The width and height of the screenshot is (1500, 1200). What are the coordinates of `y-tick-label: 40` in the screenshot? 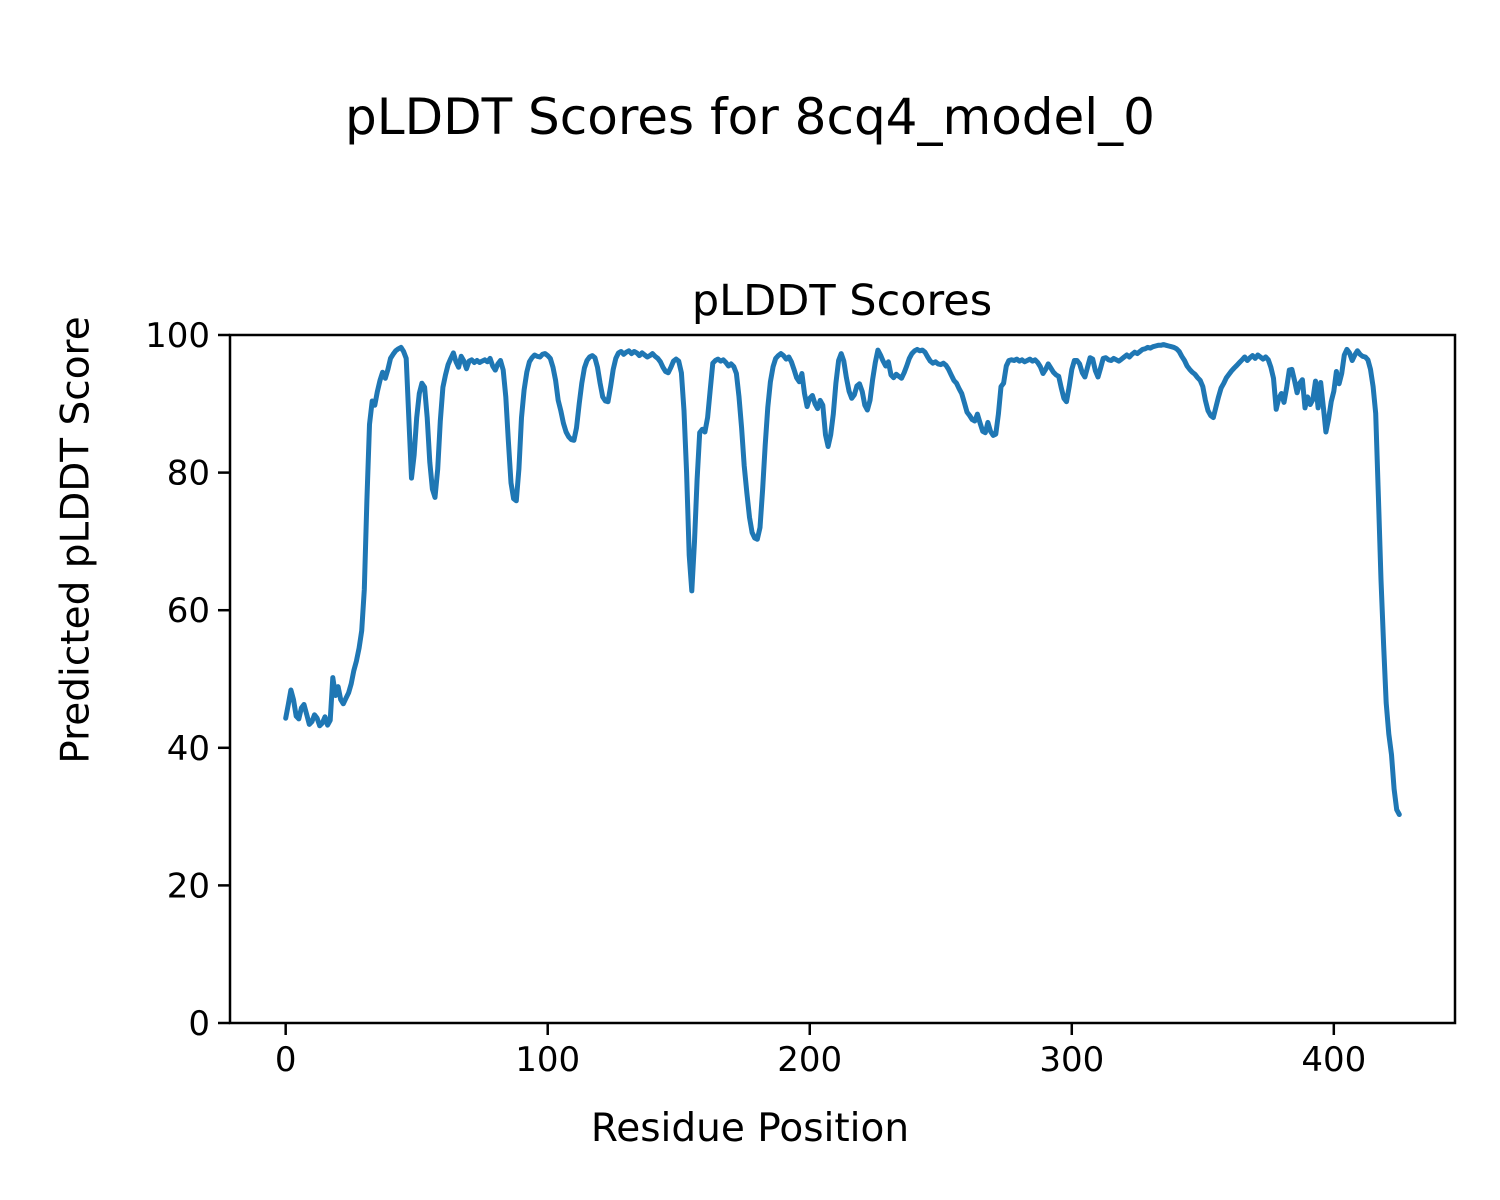 It's located at (188, 749).